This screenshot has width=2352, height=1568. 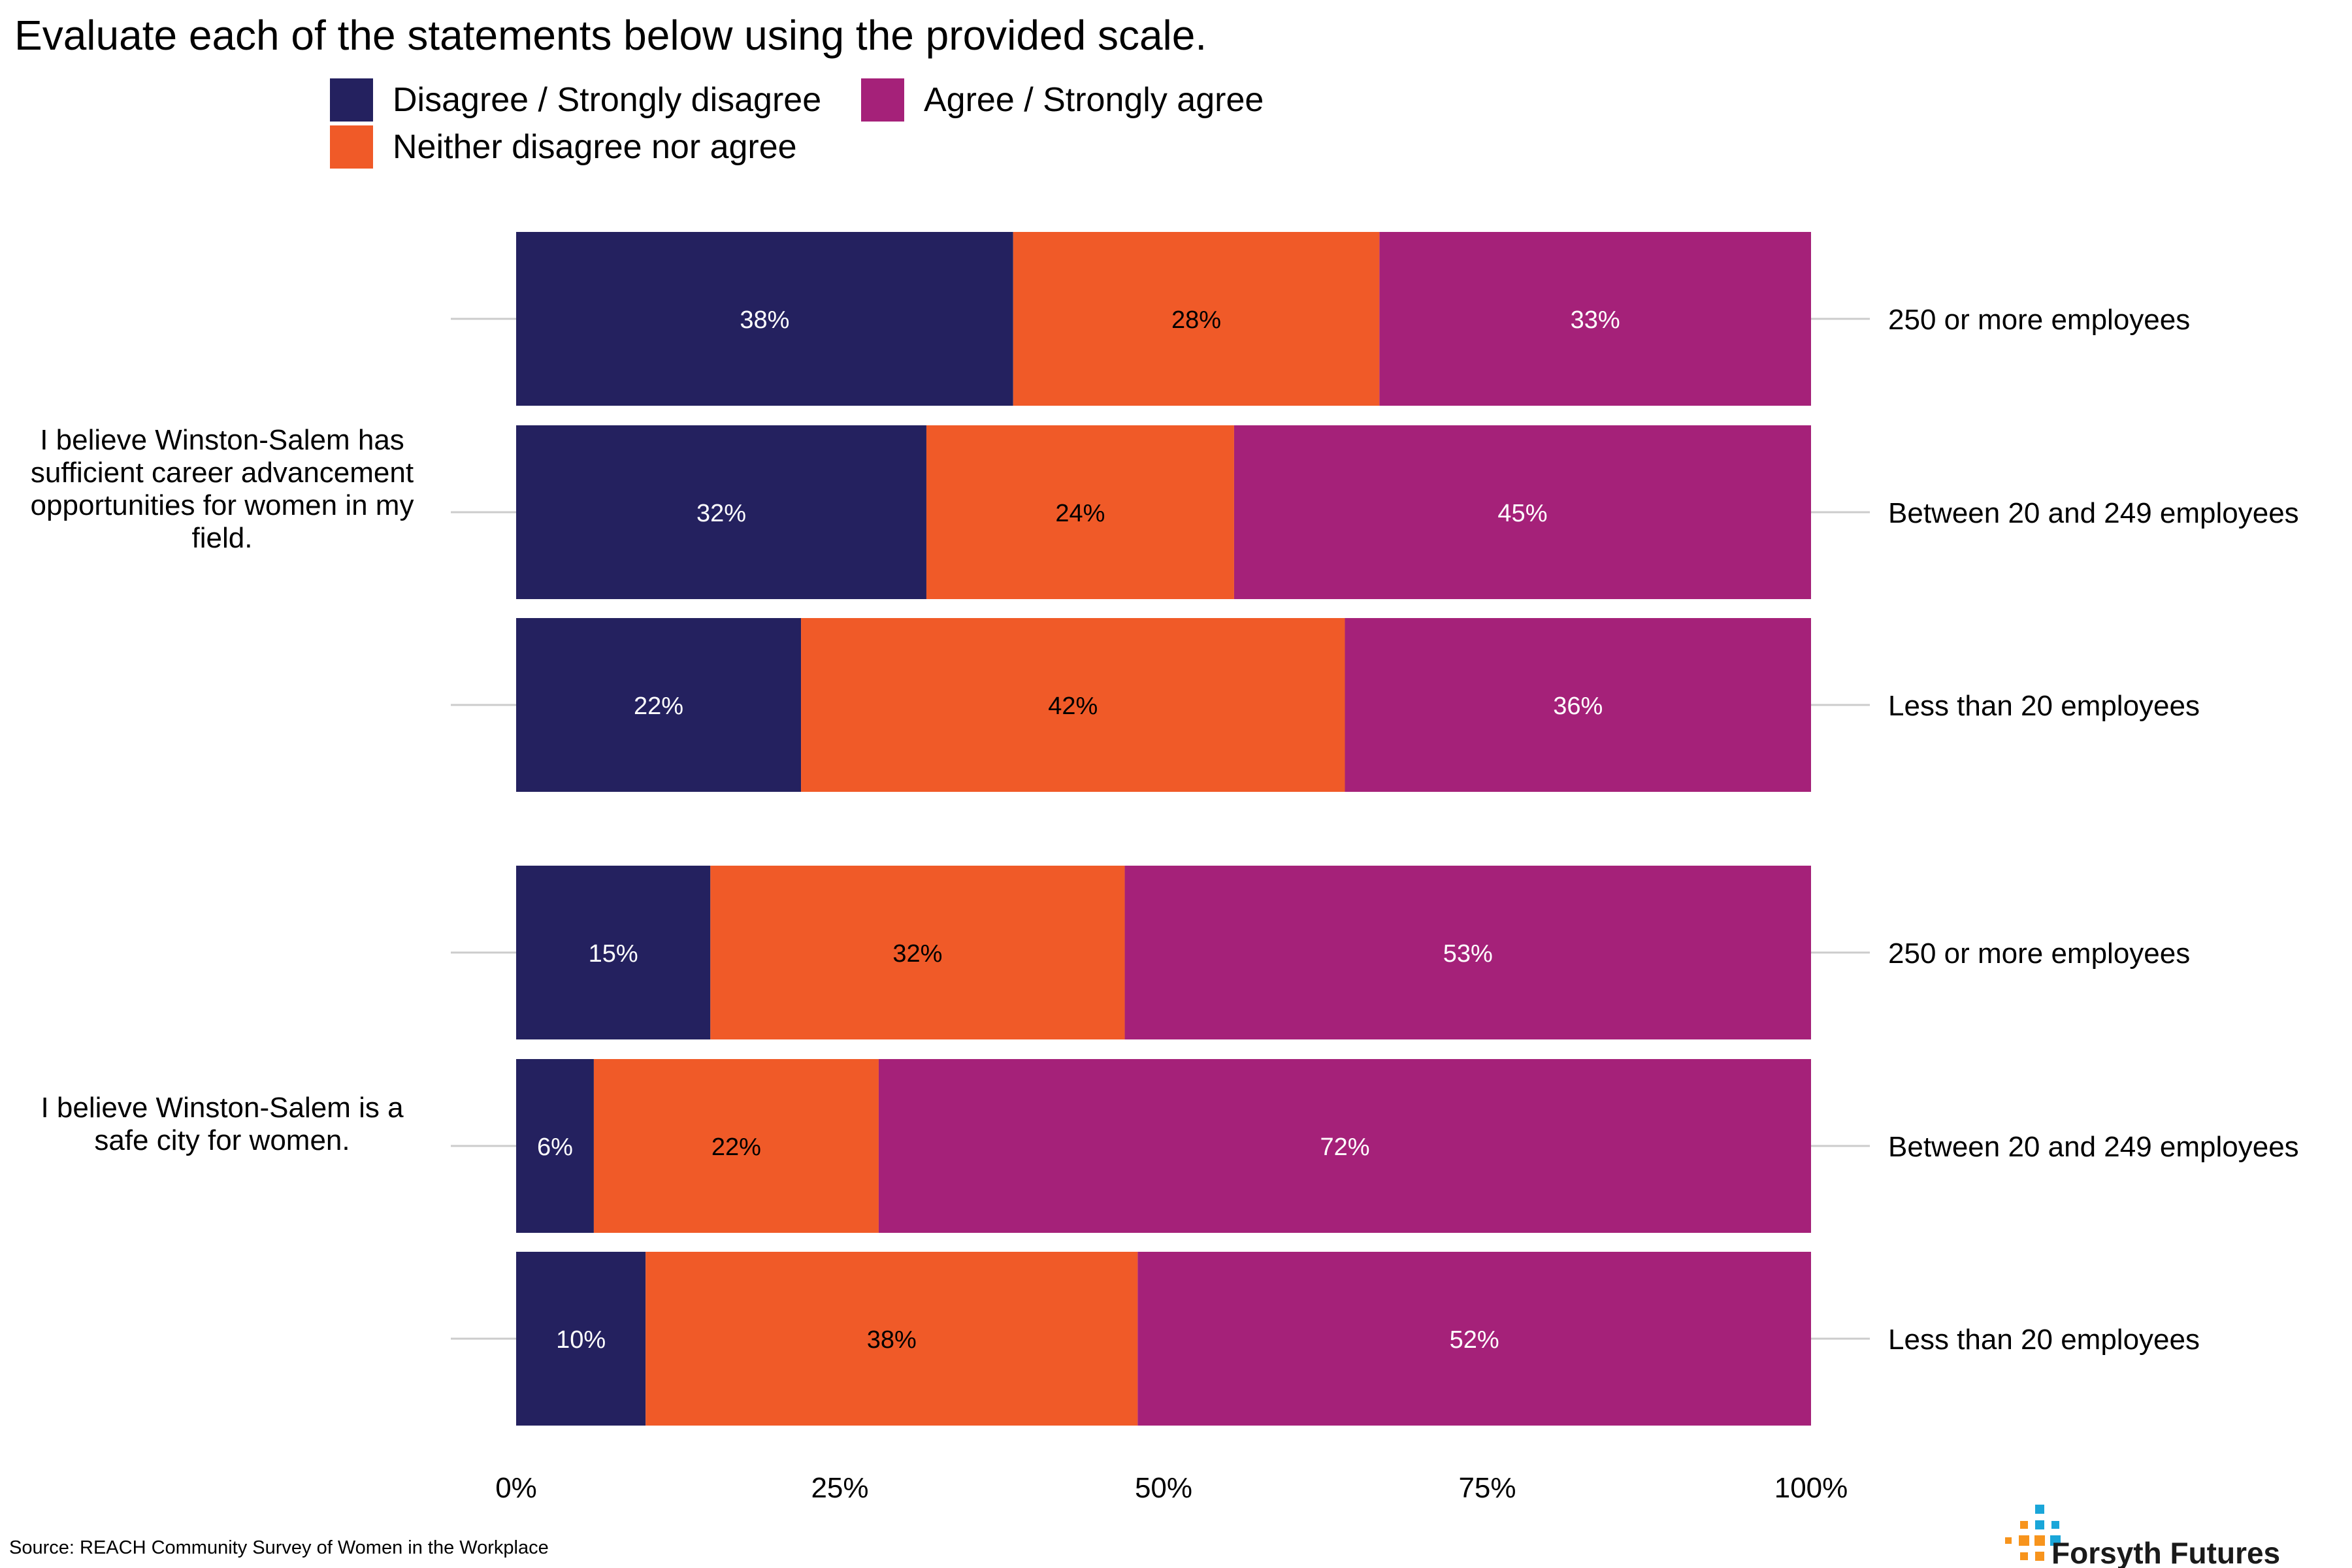 I want to click on legend-label: Neither disagree nor agree, so click(x=595, y=147).